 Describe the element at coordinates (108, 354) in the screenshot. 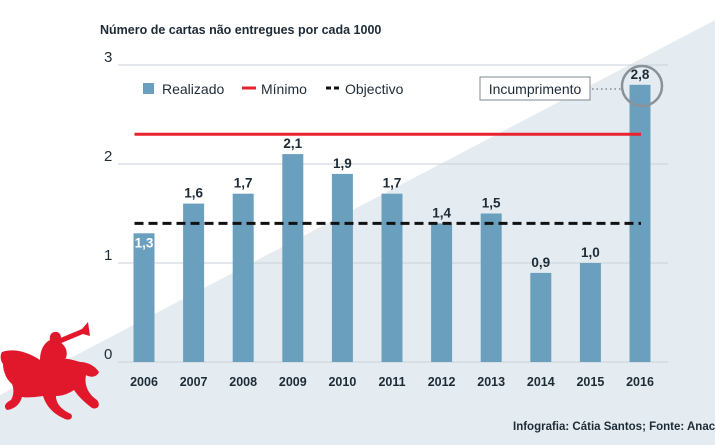

I see `y-tick-0: 0` at that location.